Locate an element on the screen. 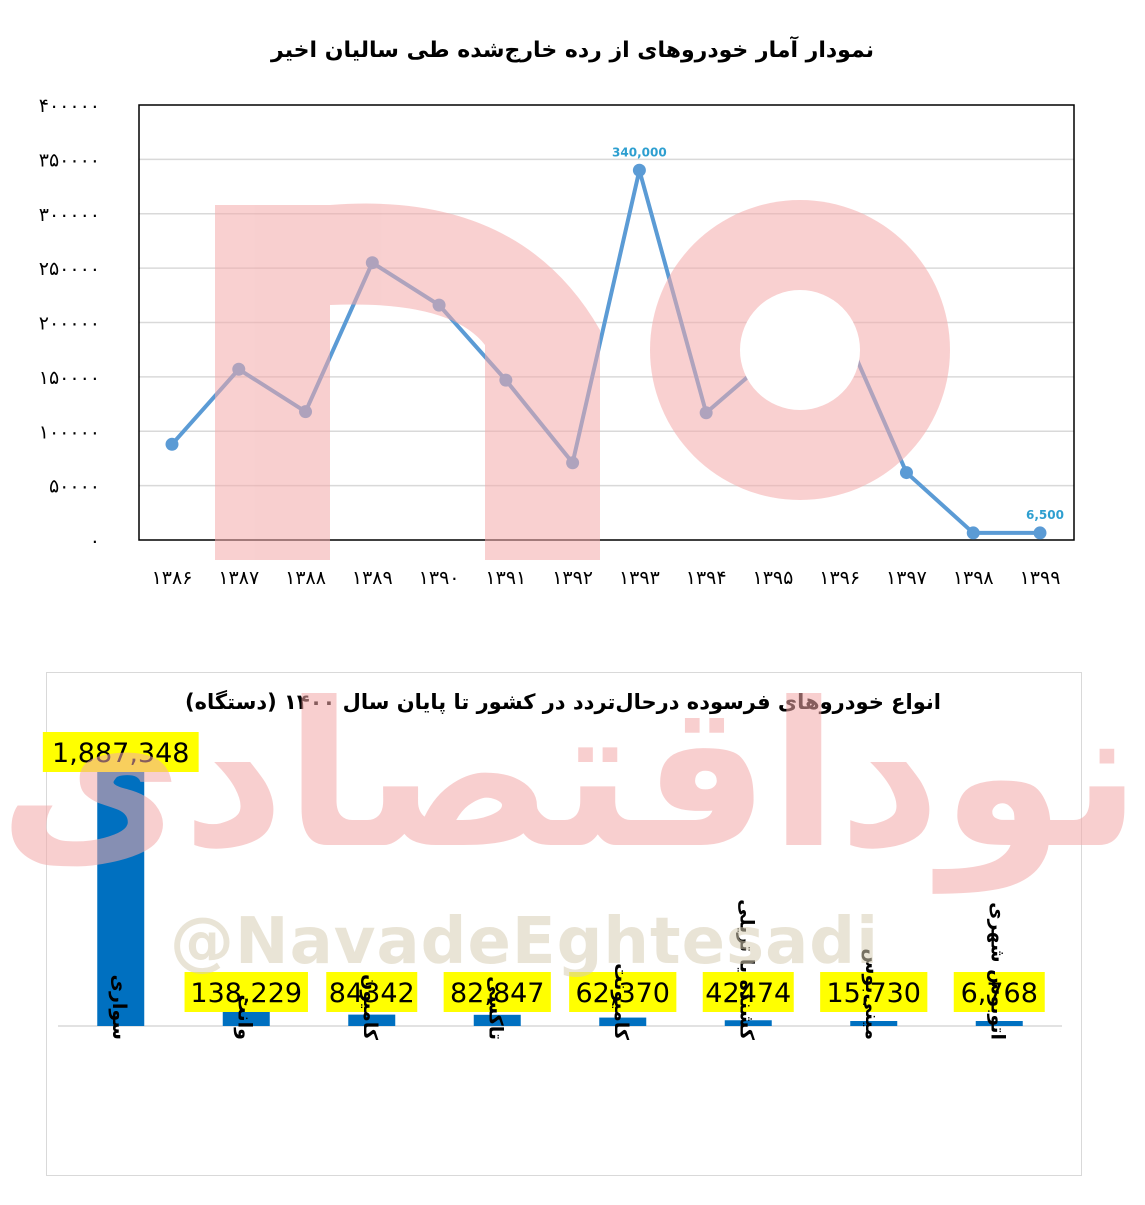 This screenshot has height=1205, width=1145. x-tick-label: ۱۳۸۶ is located at coordinates (172, 578).